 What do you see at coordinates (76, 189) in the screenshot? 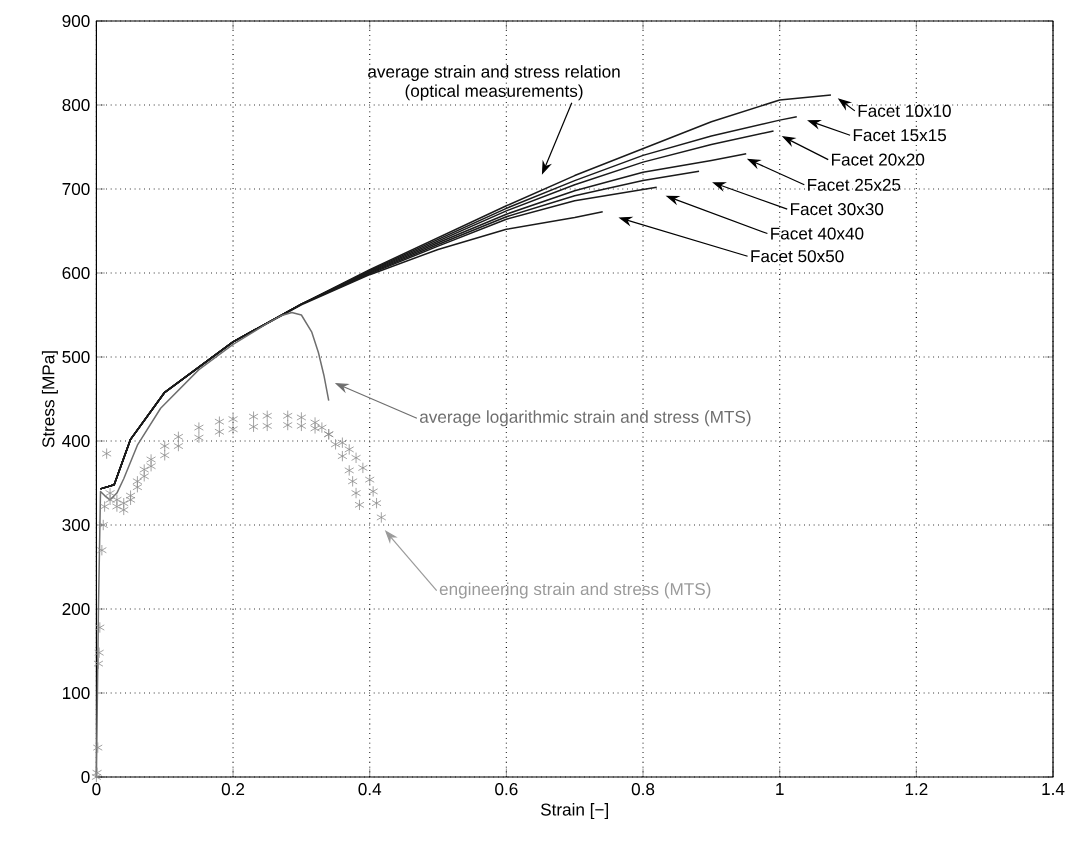
I see `y-tick-label: 700` at bounding box center [76, 189].